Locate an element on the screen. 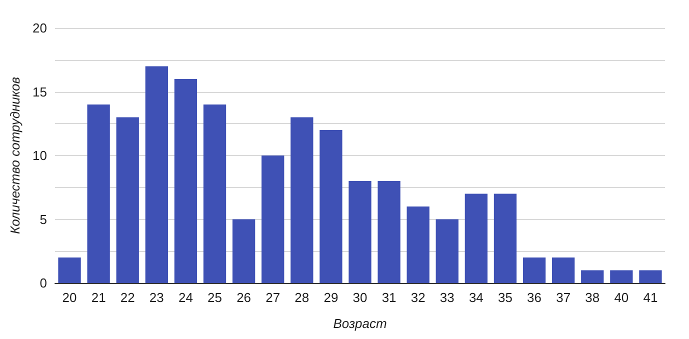 The image size is (689, 339). x-tick-label: 29 is located at coordinates (331, 297).